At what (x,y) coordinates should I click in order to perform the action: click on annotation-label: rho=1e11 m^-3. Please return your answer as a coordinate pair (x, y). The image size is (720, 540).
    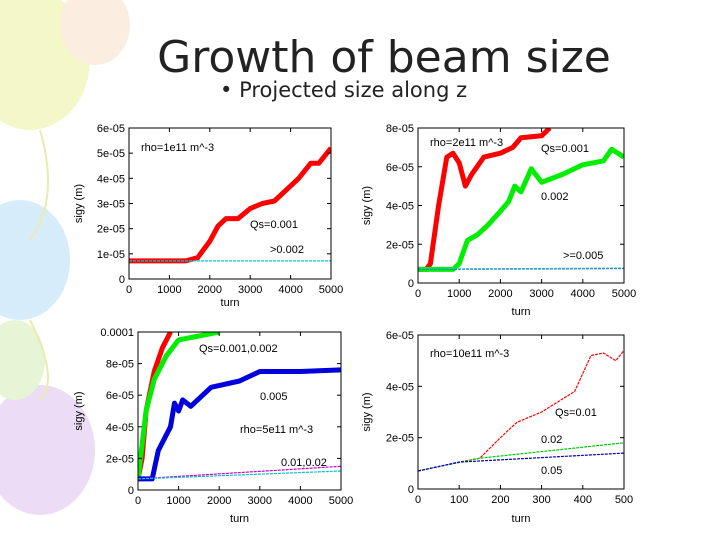
    Looking at the image, I should click on (177, 148).